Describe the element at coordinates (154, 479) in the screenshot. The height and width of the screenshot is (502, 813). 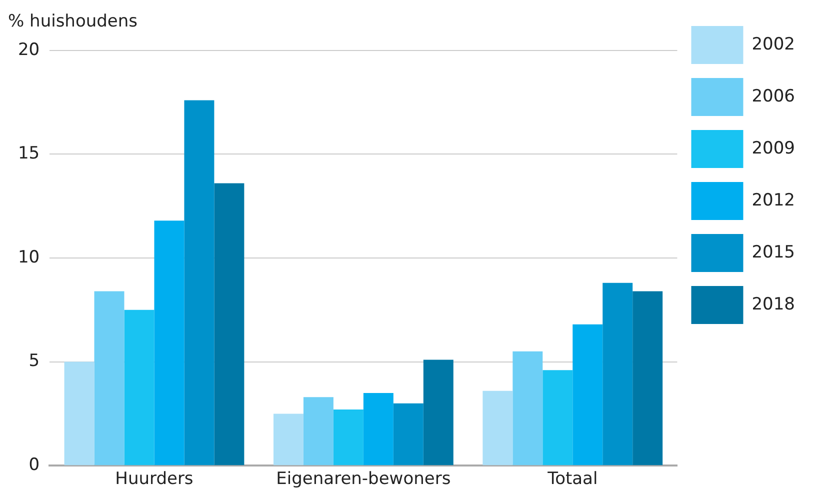
I see `x-tick-label: Huurders` at that location.